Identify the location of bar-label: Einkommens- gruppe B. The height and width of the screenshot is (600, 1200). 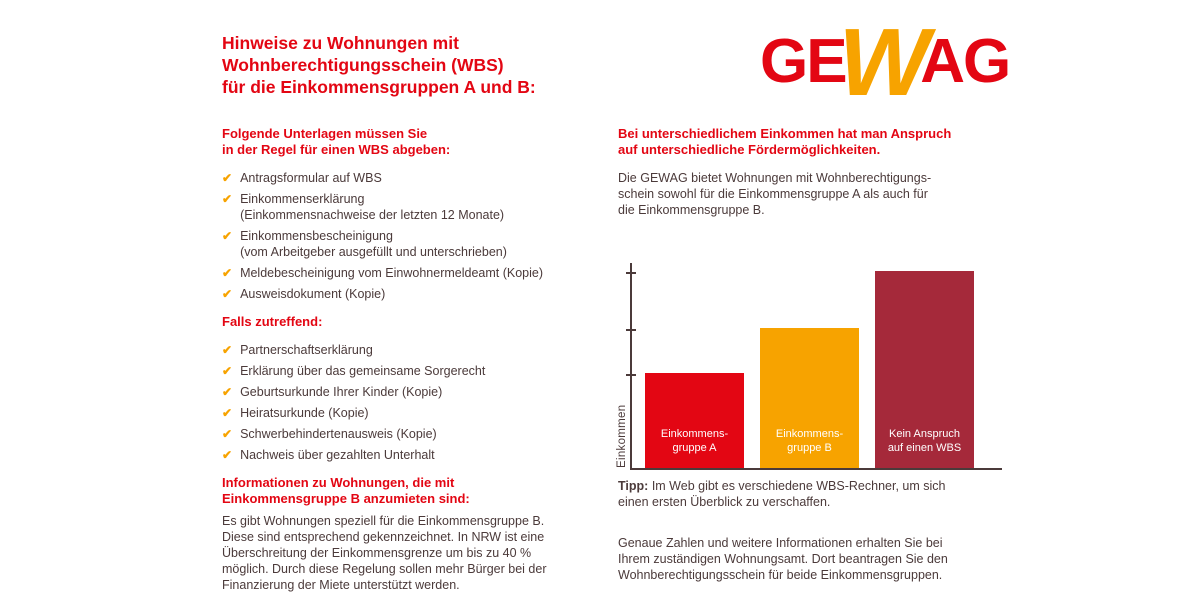
(809, 441).